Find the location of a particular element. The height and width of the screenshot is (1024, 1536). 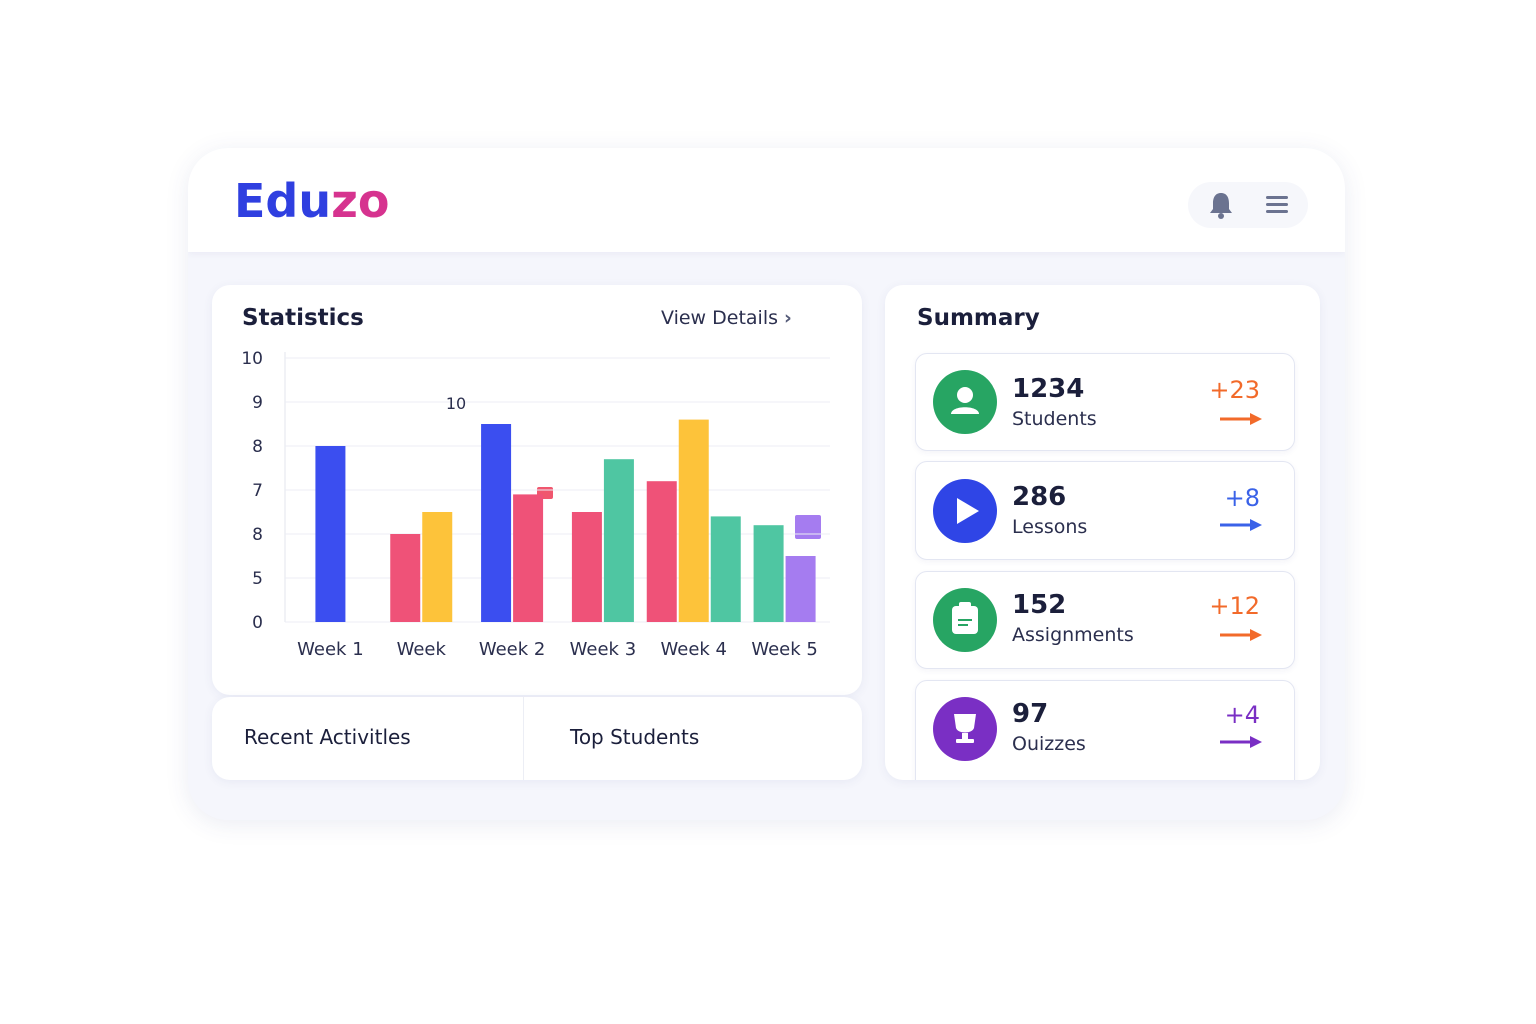

x-tick-label: Week 1 is located at coordinates (330, 649).